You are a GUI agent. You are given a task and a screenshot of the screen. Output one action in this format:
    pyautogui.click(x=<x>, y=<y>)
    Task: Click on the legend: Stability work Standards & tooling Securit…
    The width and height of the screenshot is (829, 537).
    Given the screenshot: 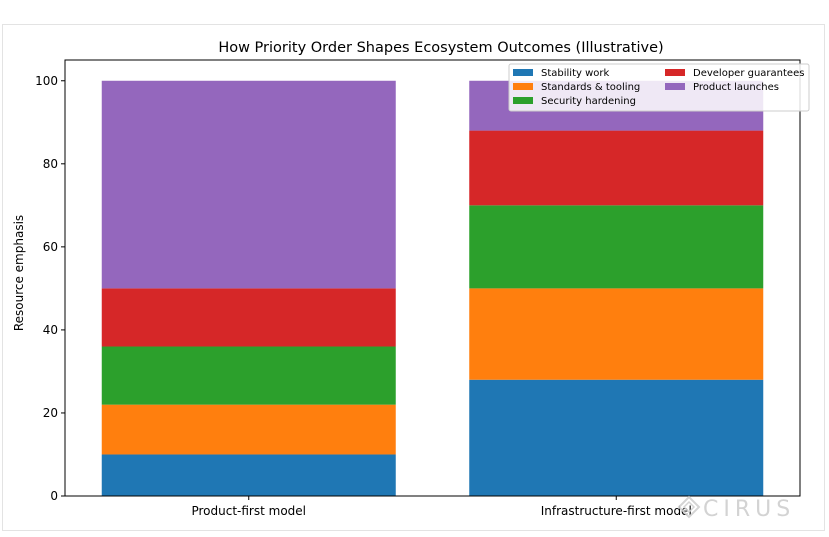 What is the action you would take?
    pyautogui.click(x=659, y=87)
    